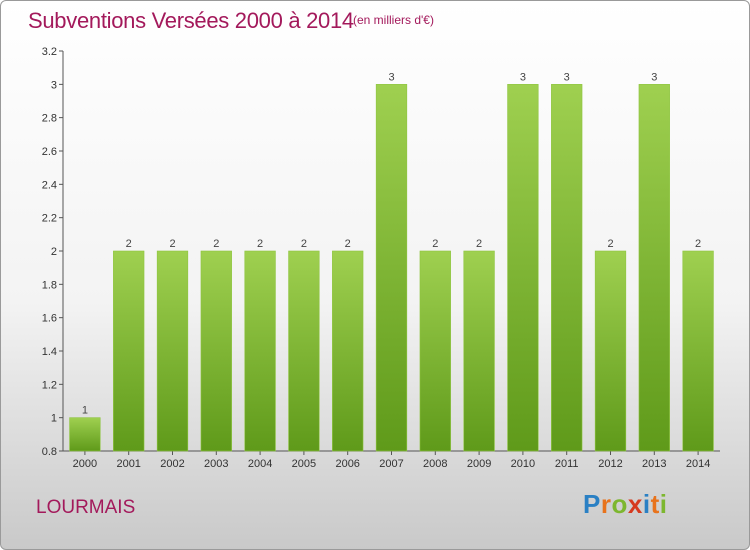 The width and height of the screenshot is (750, 550). I want to click on bar-2003, so click(216, 351).